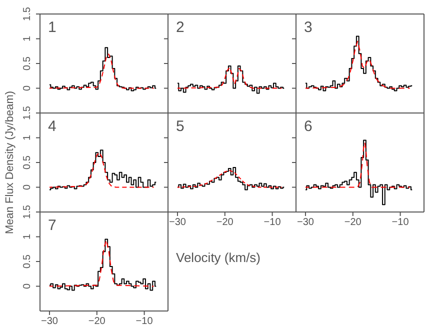 This screenshot has height=331, width=430. What do you see at coordinates (101, 71) in the screenshot?
I see `line-series` at bounding box center [101, 71].